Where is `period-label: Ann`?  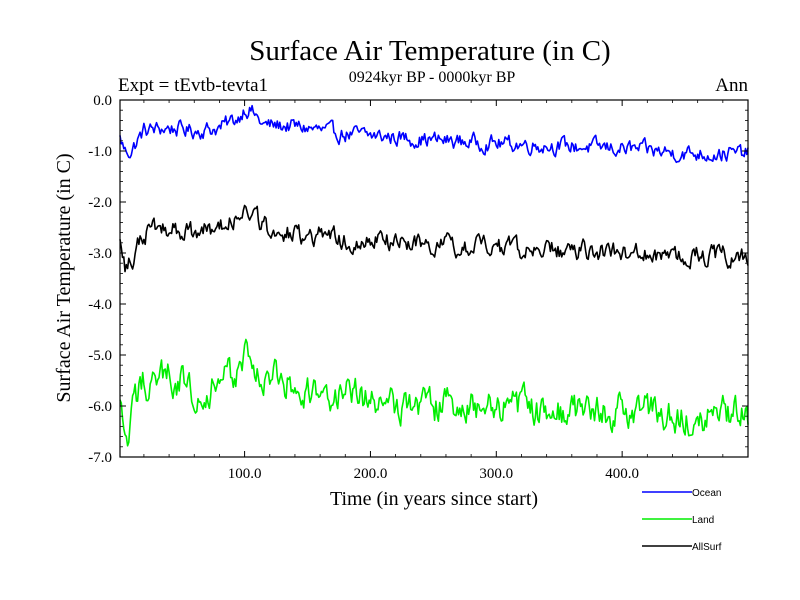
period-label: Ann is located at coordinates (731, 85).